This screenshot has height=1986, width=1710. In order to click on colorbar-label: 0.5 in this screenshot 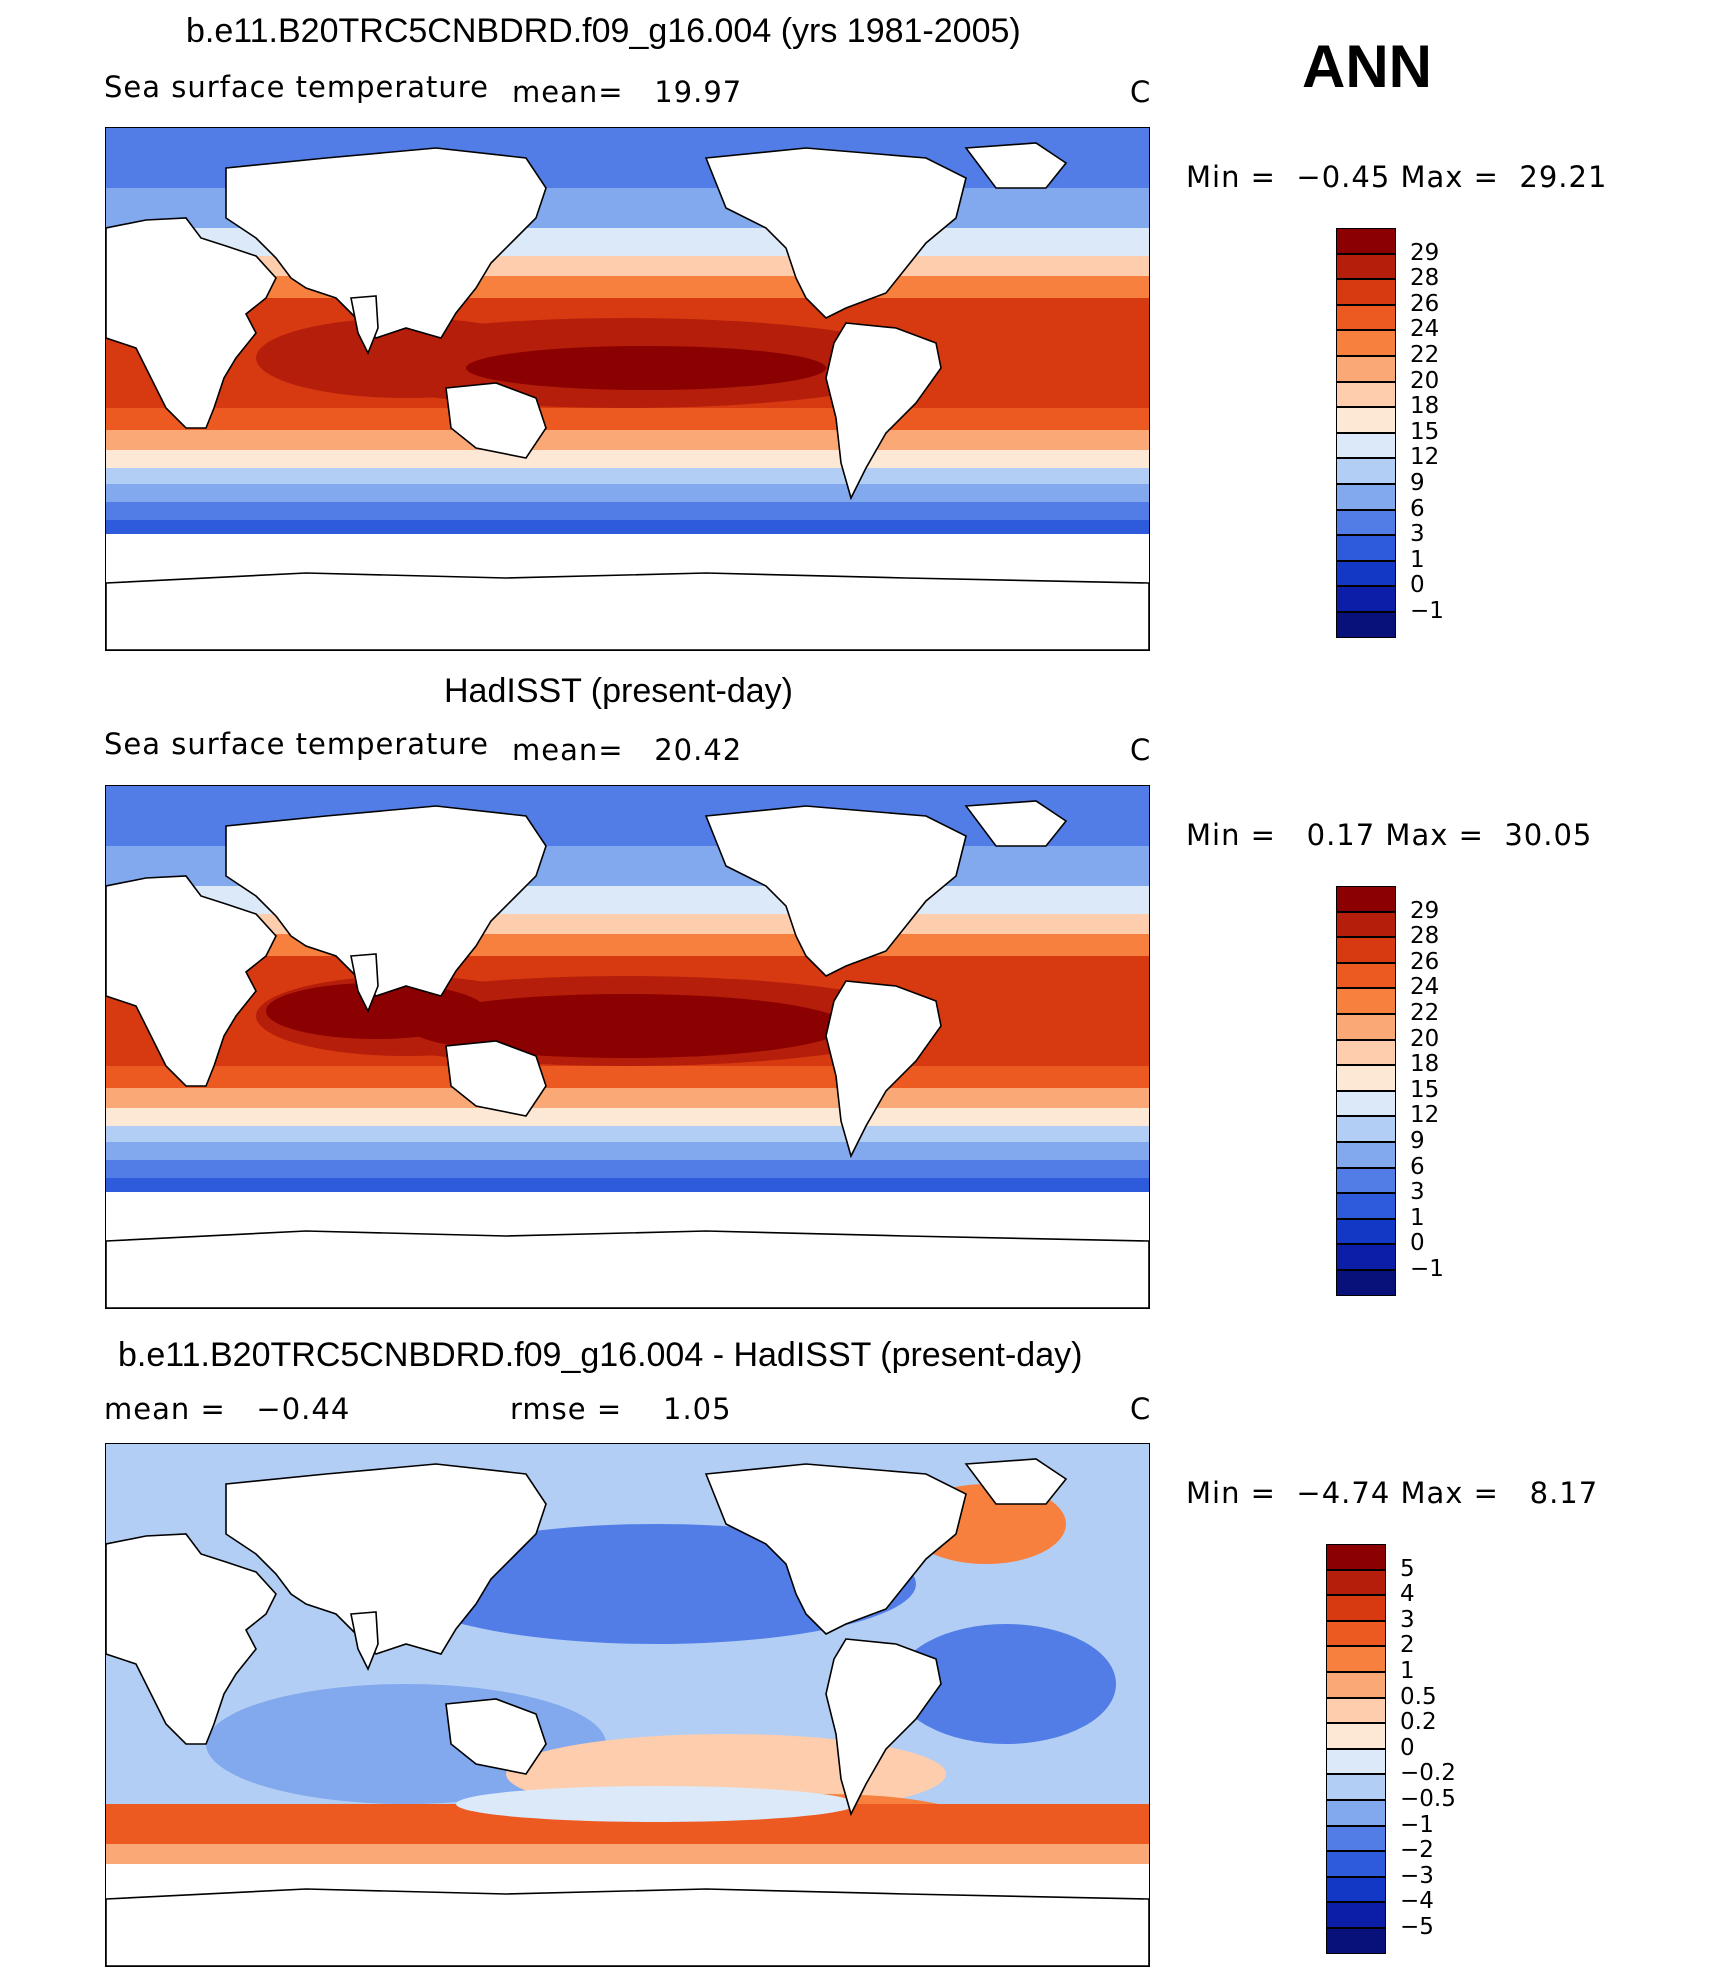, I will do `click(1418, 1696)`.